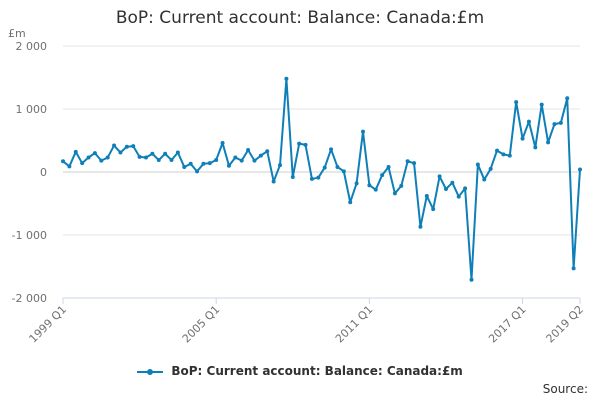  Describe the element at coordinates (32, 46) in the screenshot. I see `y-tick-label: 2 000` at that location.